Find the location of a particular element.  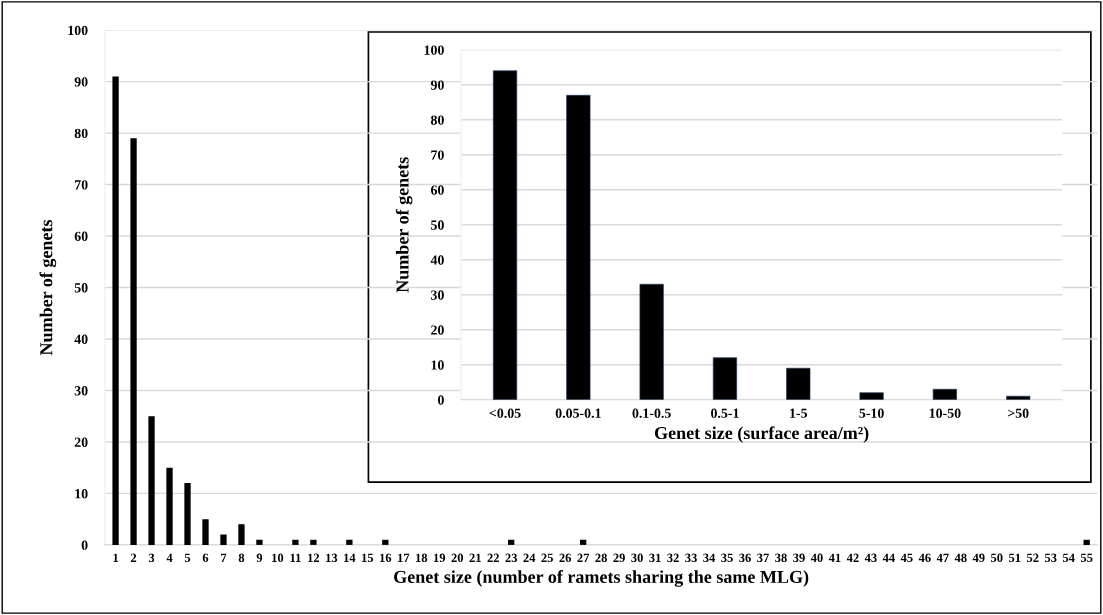

x-tick-label: 25 is located at coordinates (547, 558).